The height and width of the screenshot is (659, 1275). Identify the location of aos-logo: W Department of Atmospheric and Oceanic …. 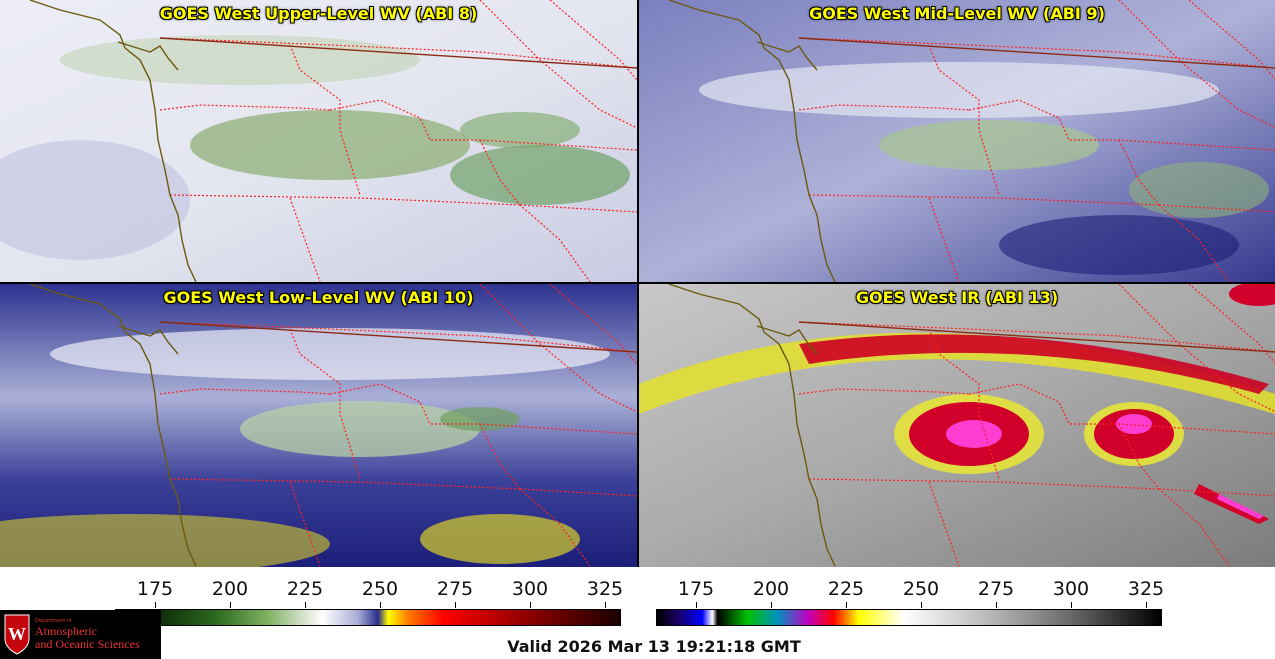
(80, 634).